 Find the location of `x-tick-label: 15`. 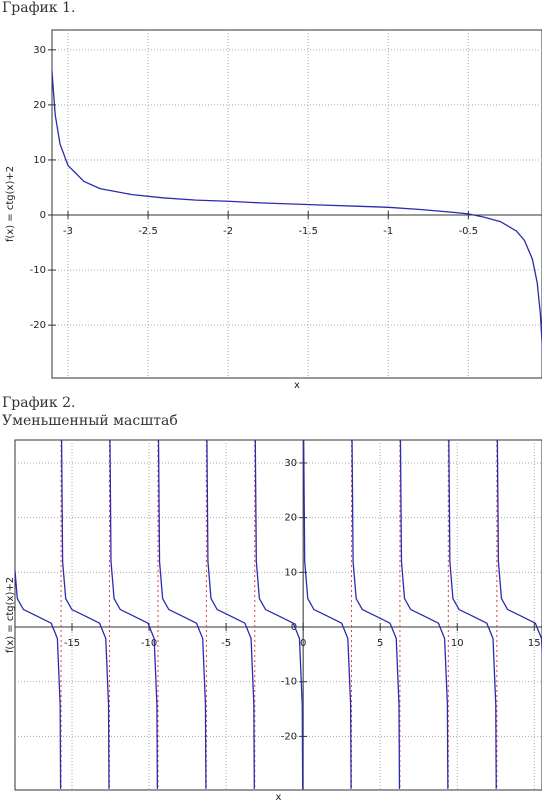

x-tick-label: 15 is located at coordinates (534, 643).